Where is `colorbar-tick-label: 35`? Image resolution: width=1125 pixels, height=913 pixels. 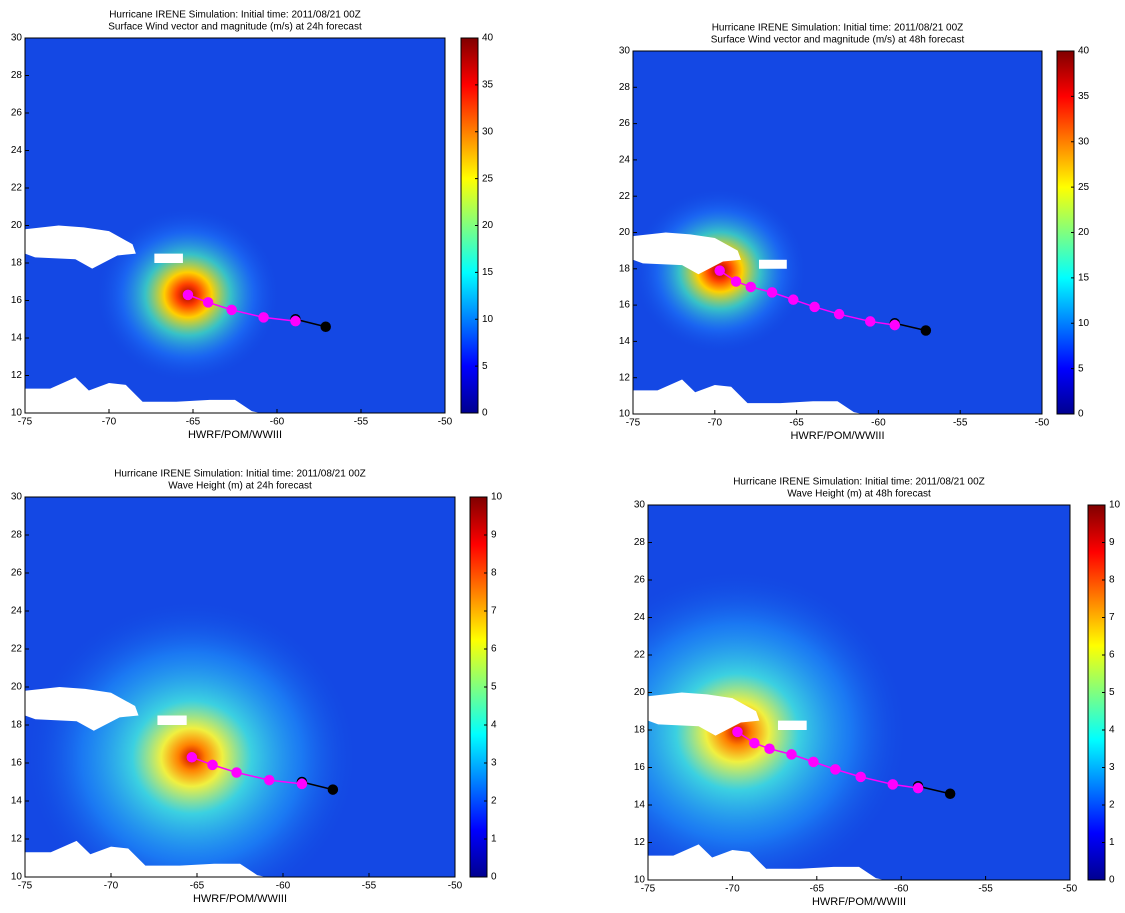 colorbar-tick-label: 35 is located at coordinates (488, 85).